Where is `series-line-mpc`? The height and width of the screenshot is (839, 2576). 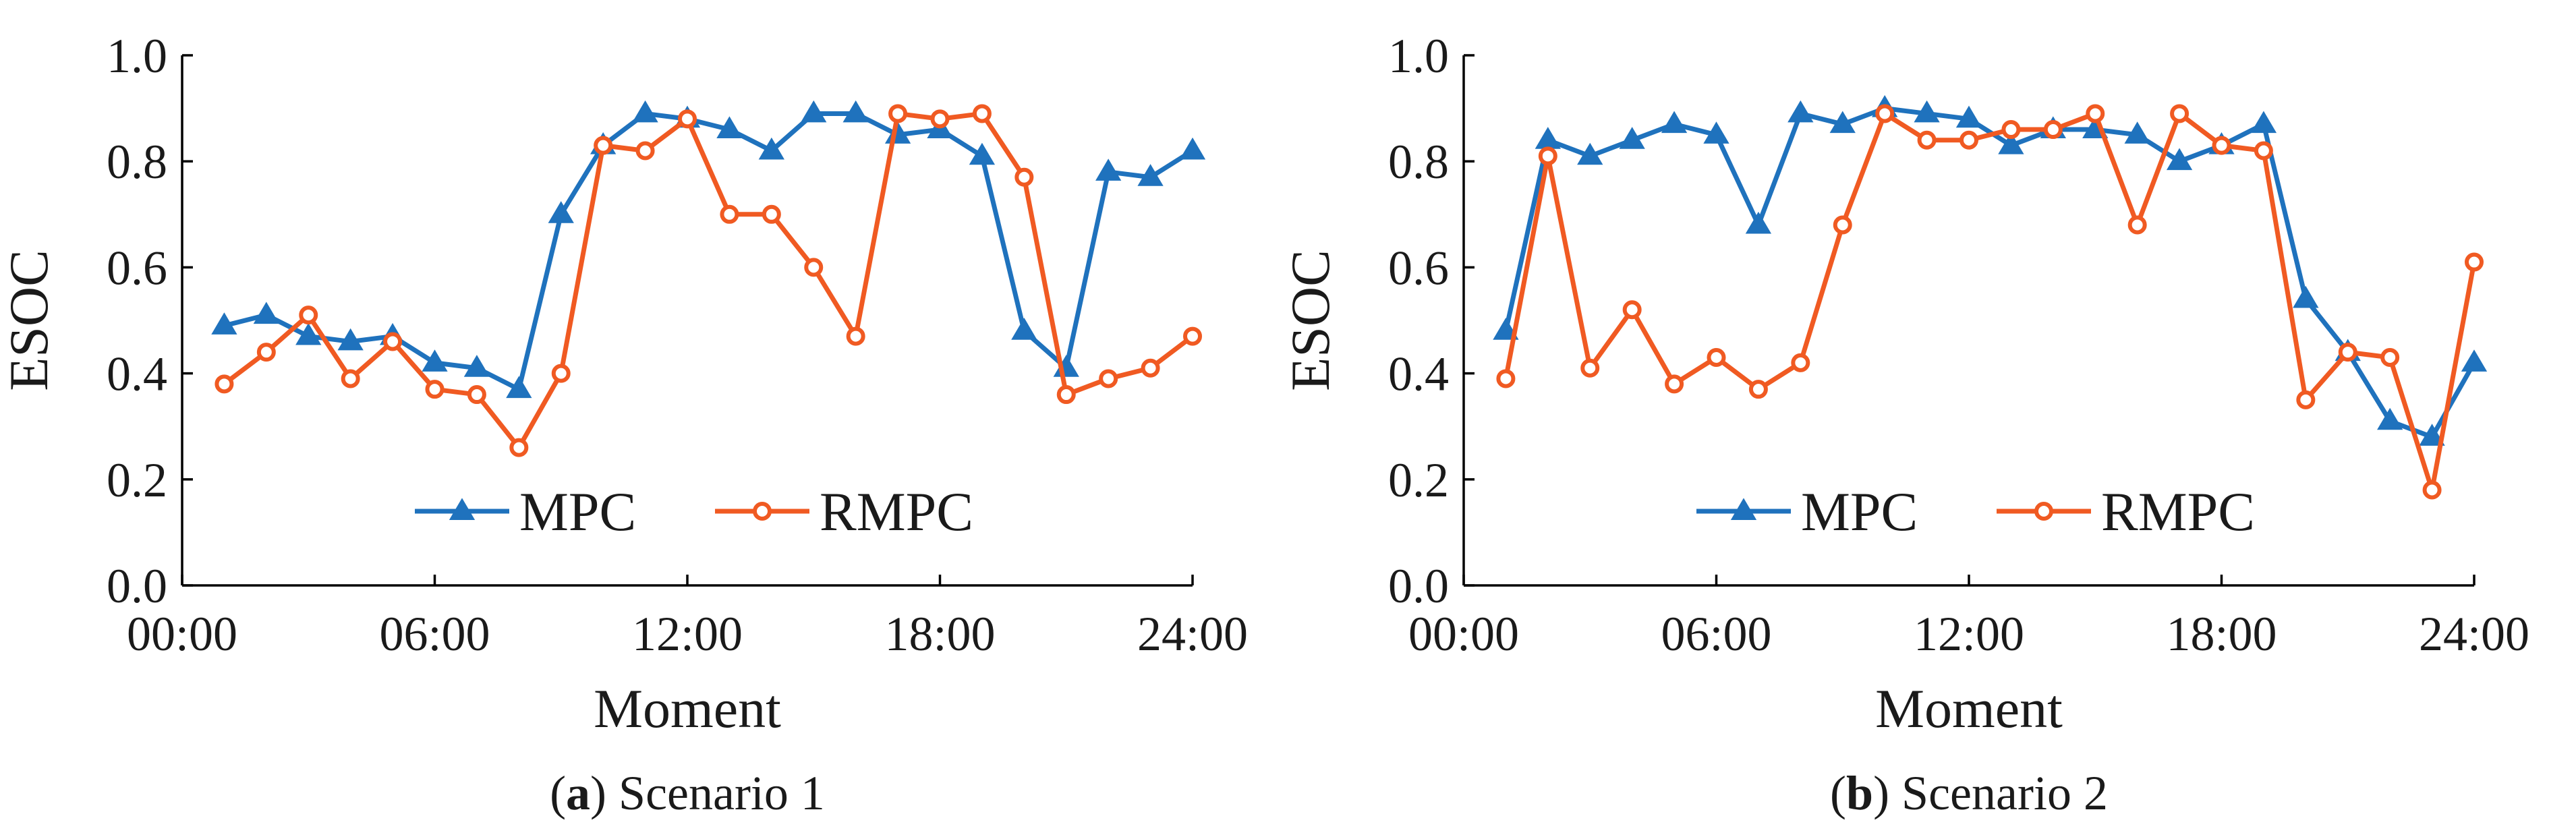
series-line-mpc is located at coordinates (708, 251).